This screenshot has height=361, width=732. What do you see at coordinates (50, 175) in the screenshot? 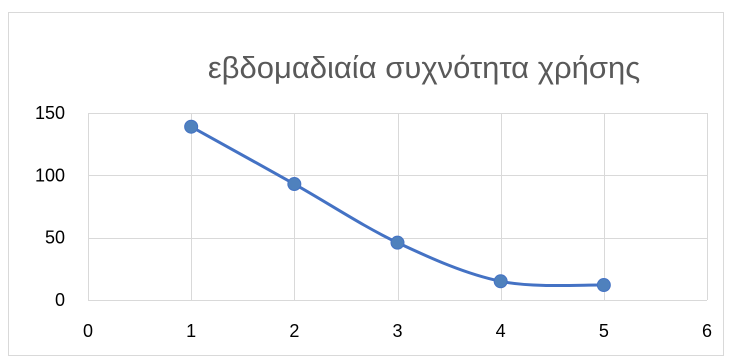
I see `y-tick-label: 100` at bounding box center [50, 175].